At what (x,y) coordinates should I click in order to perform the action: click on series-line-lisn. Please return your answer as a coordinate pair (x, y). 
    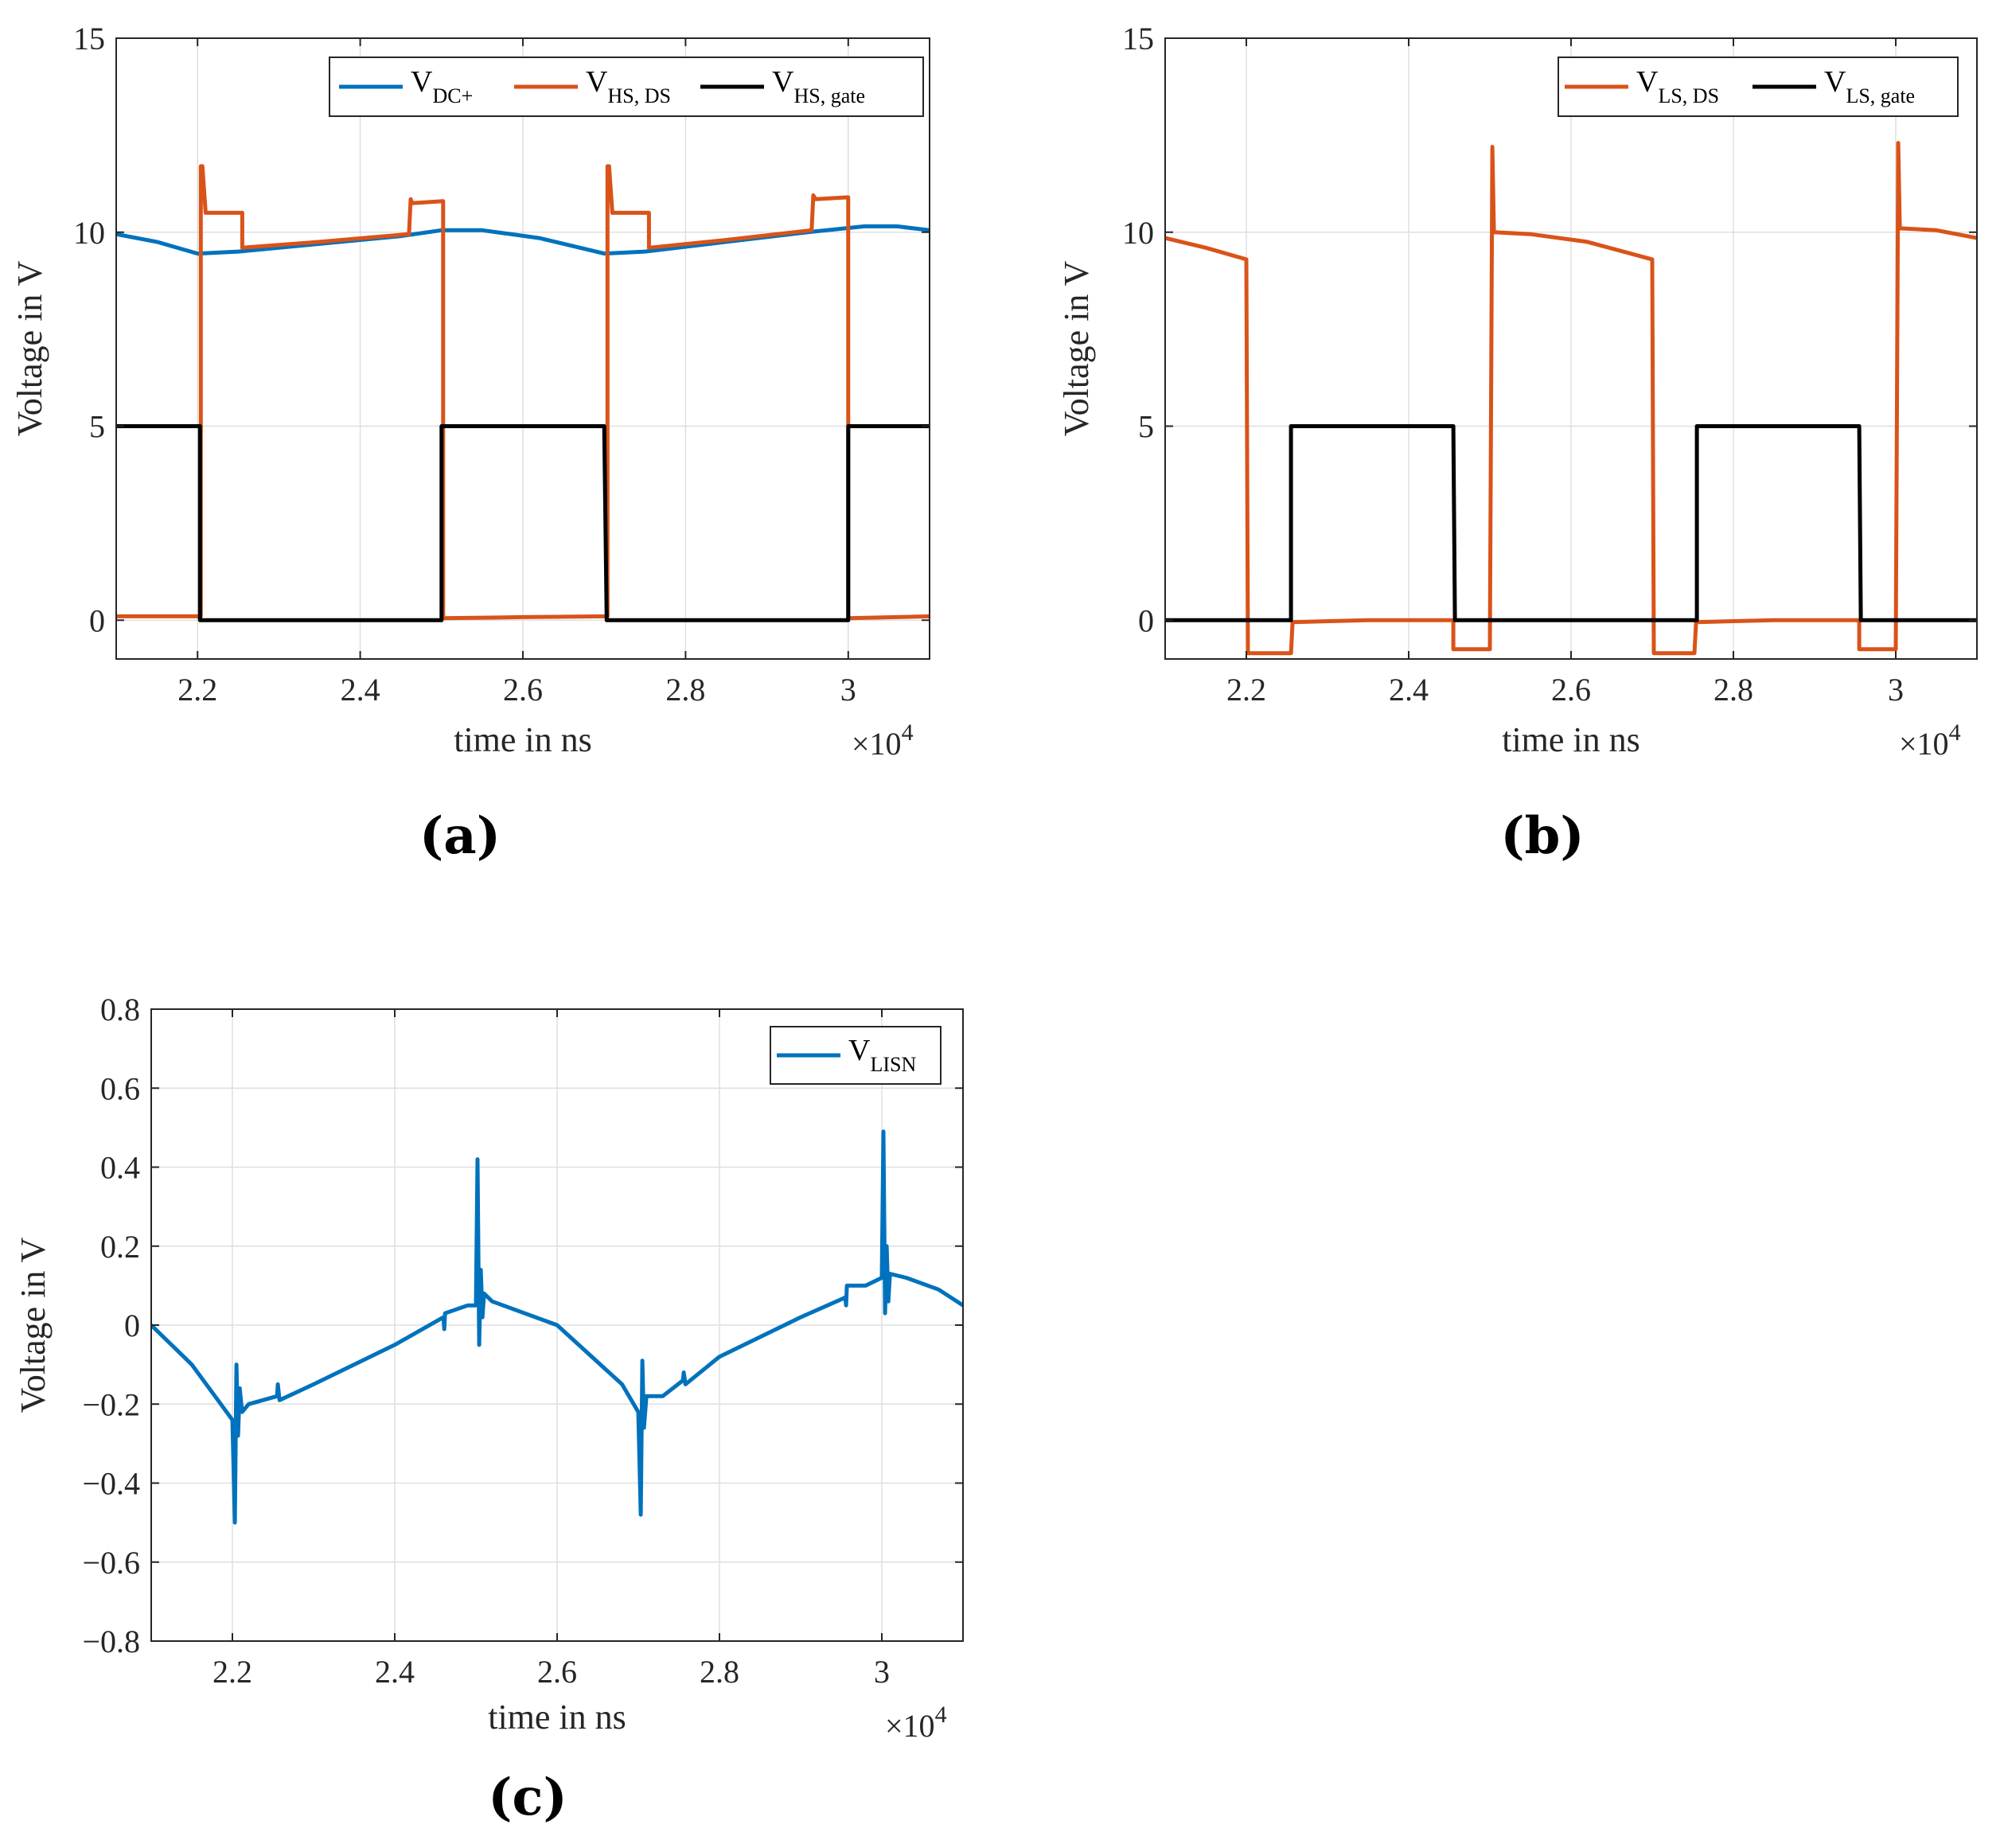
    Looking at the image, I should click on (557, 1327).